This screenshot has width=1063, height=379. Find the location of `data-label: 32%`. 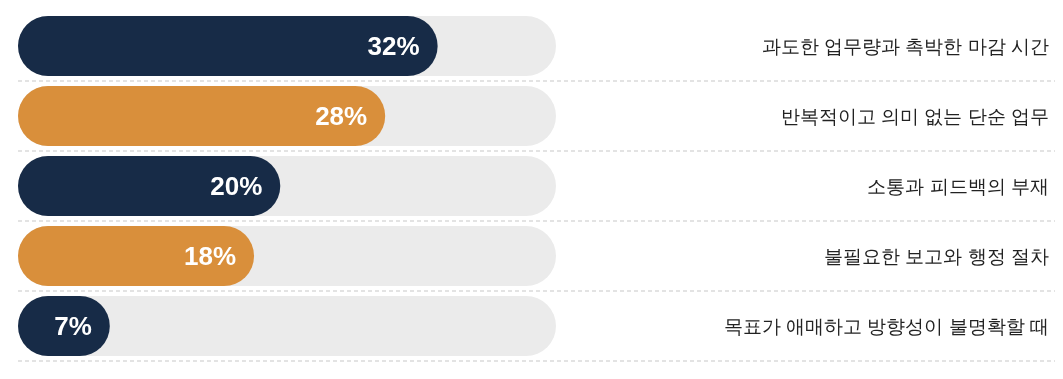

data-label: 32% is located at coordinates (393, 46).